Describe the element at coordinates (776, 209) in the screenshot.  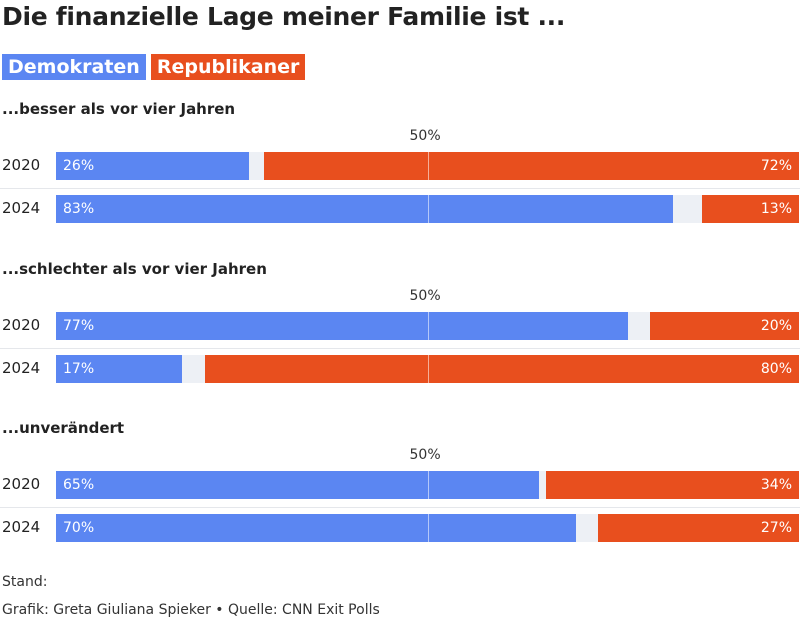
I see `value-label-republikaner: 13%` at that location.